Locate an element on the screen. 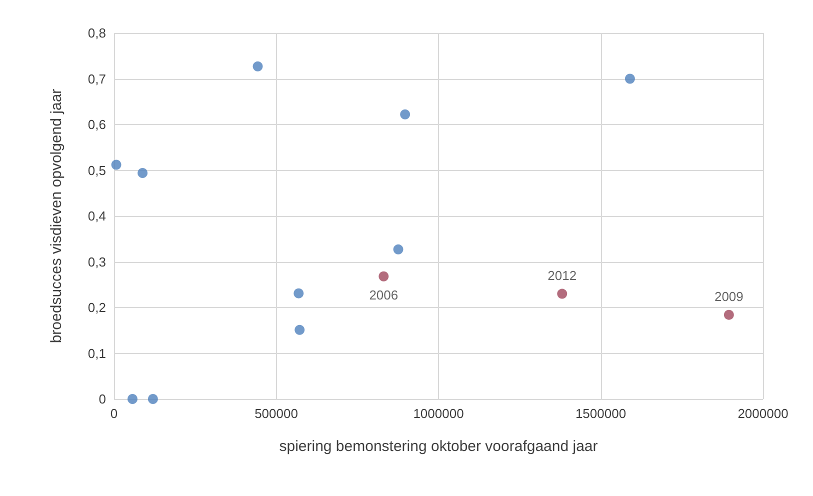 This screenshot has height=496, width=813. y-tick-label: 0,6 is located at coordinates (97, 124).